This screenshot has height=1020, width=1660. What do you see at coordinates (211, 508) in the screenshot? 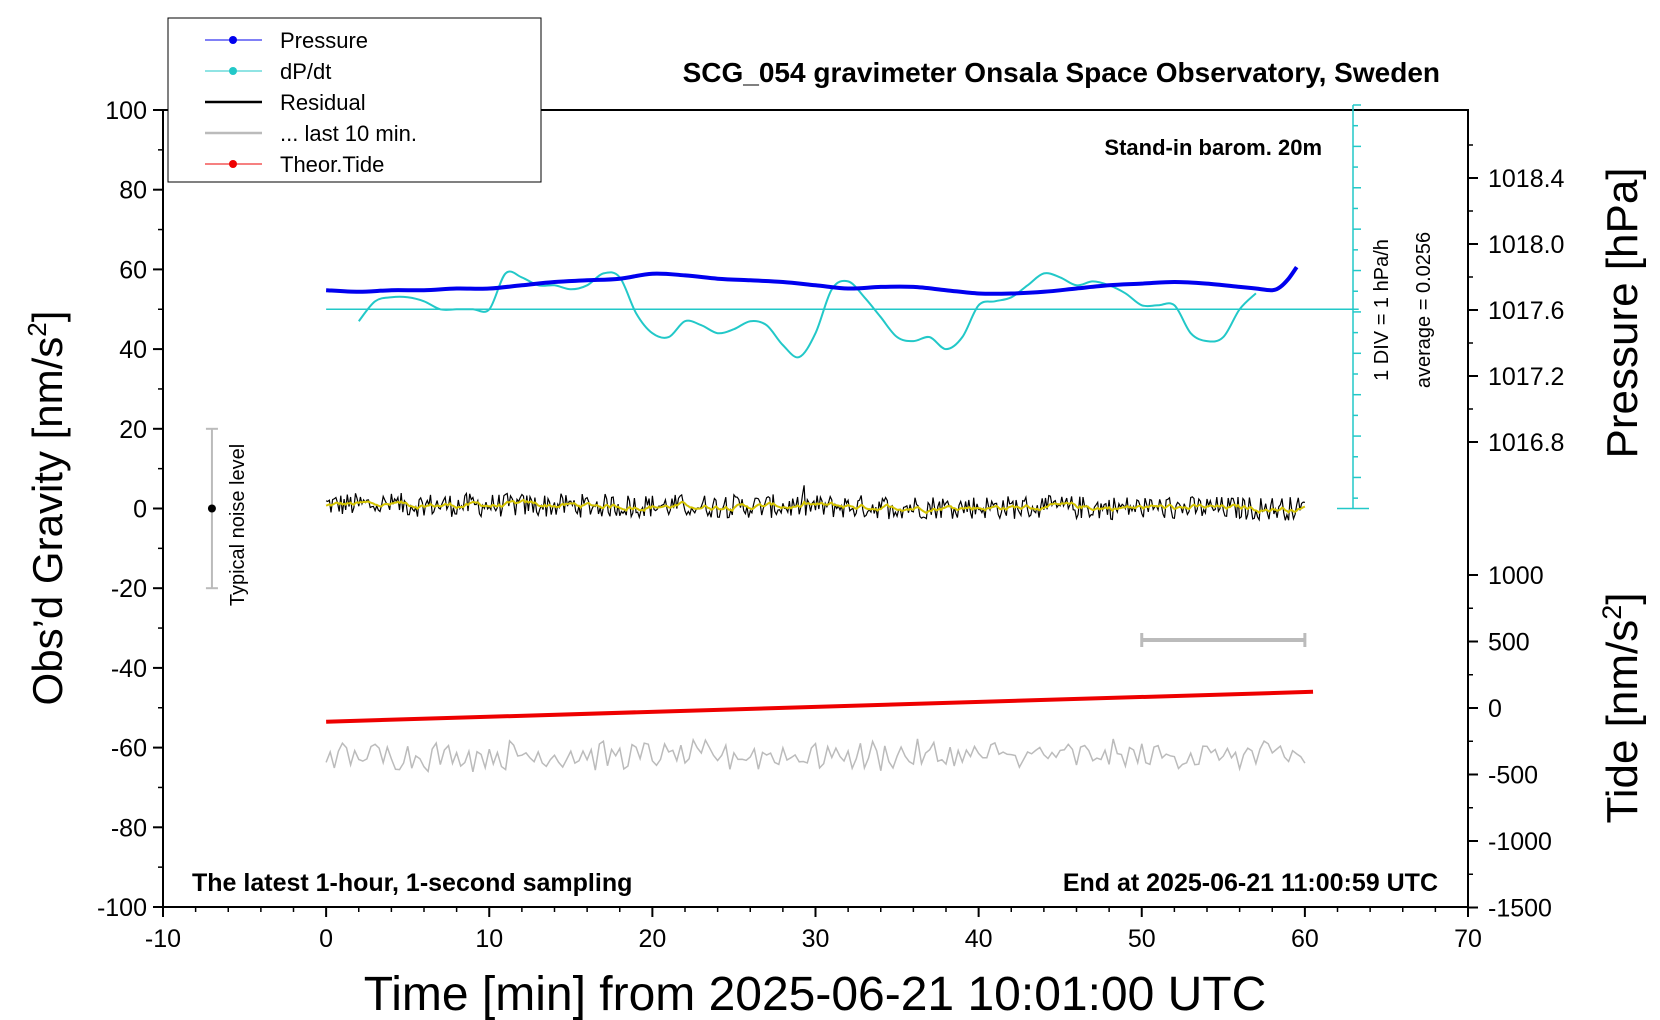
I see `noise-bar-dot` at bounding box center [211, 508].